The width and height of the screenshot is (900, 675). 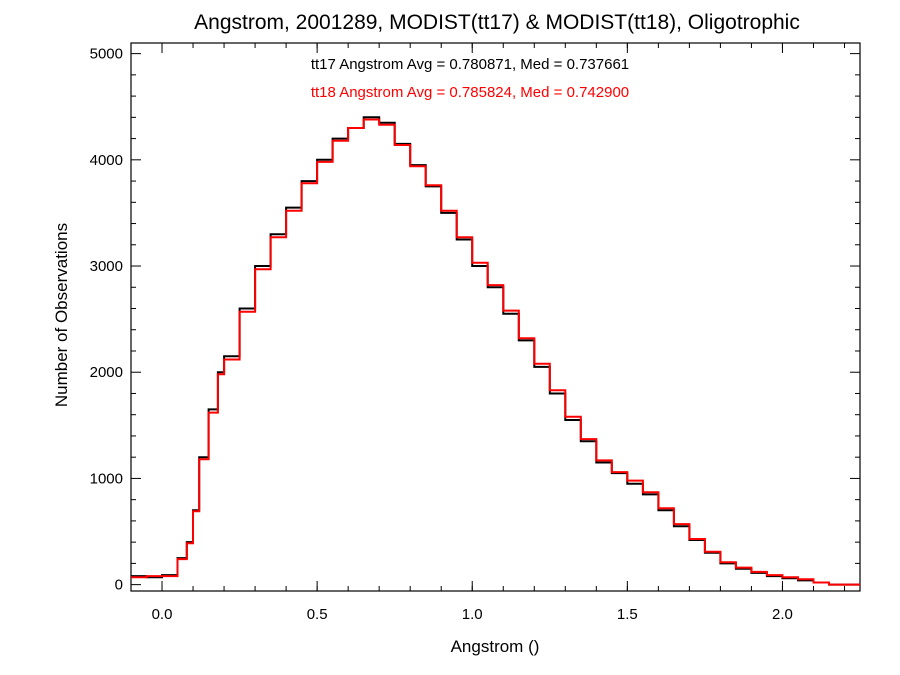 I want to click on x-axis-label: Angstrom (), so click(x=495, y=646).